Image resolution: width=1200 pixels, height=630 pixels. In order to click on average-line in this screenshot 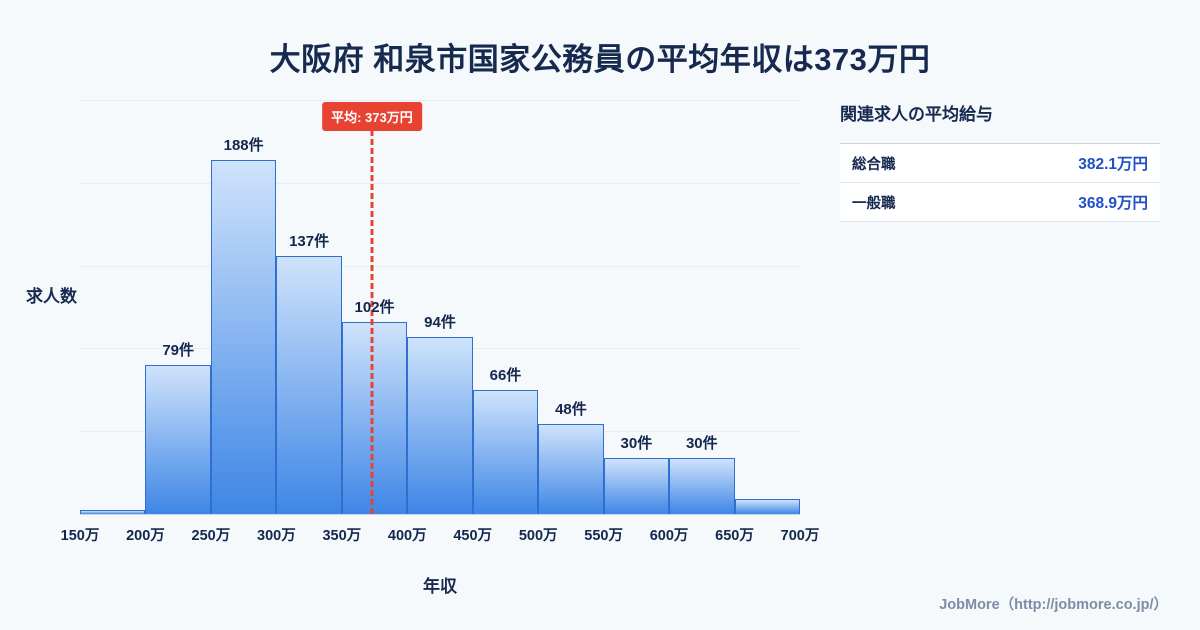, I will do `click(372, 322)`.